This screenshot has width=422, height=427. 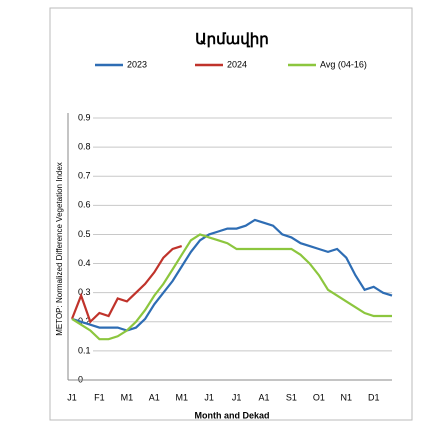 What do you see at coordinates (137, 64) in the screenshot?
I see `legend-label: 2023` at bounding box center [137, 64].